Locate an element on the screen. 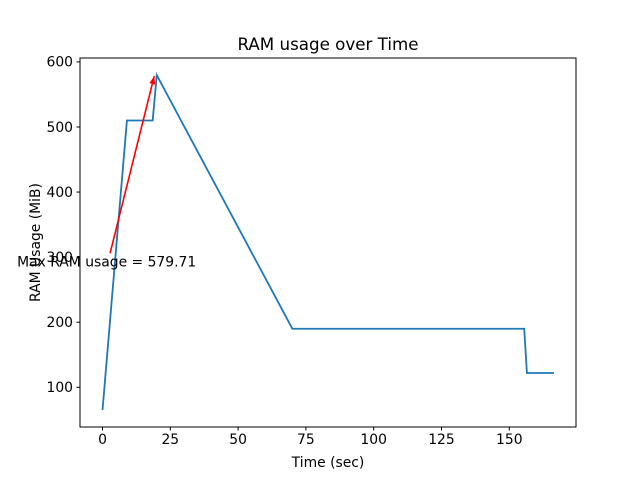 This screenshot has width=640, height=480. chart-title: RAM usage over Time is located at coordinates (327, 44).